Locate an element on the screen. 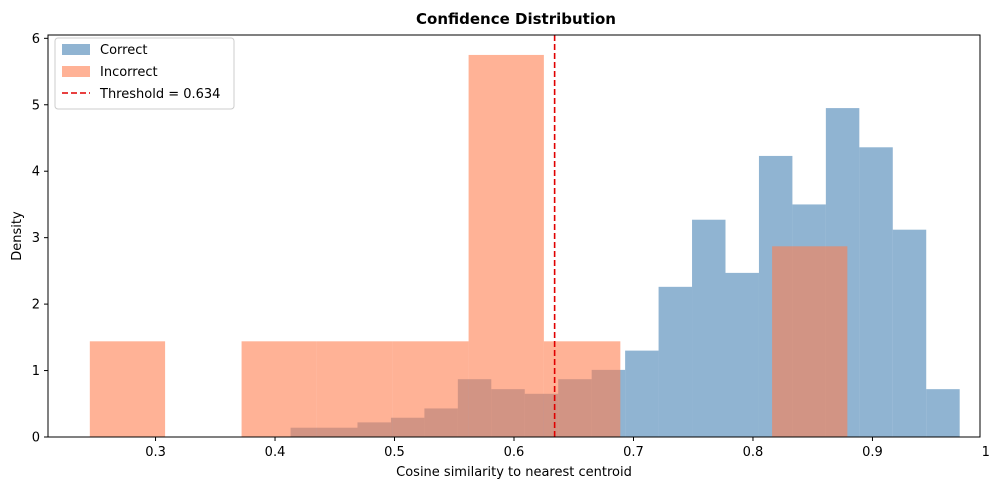  legend-swatch-incorrect is located at coordinates (76, 71).